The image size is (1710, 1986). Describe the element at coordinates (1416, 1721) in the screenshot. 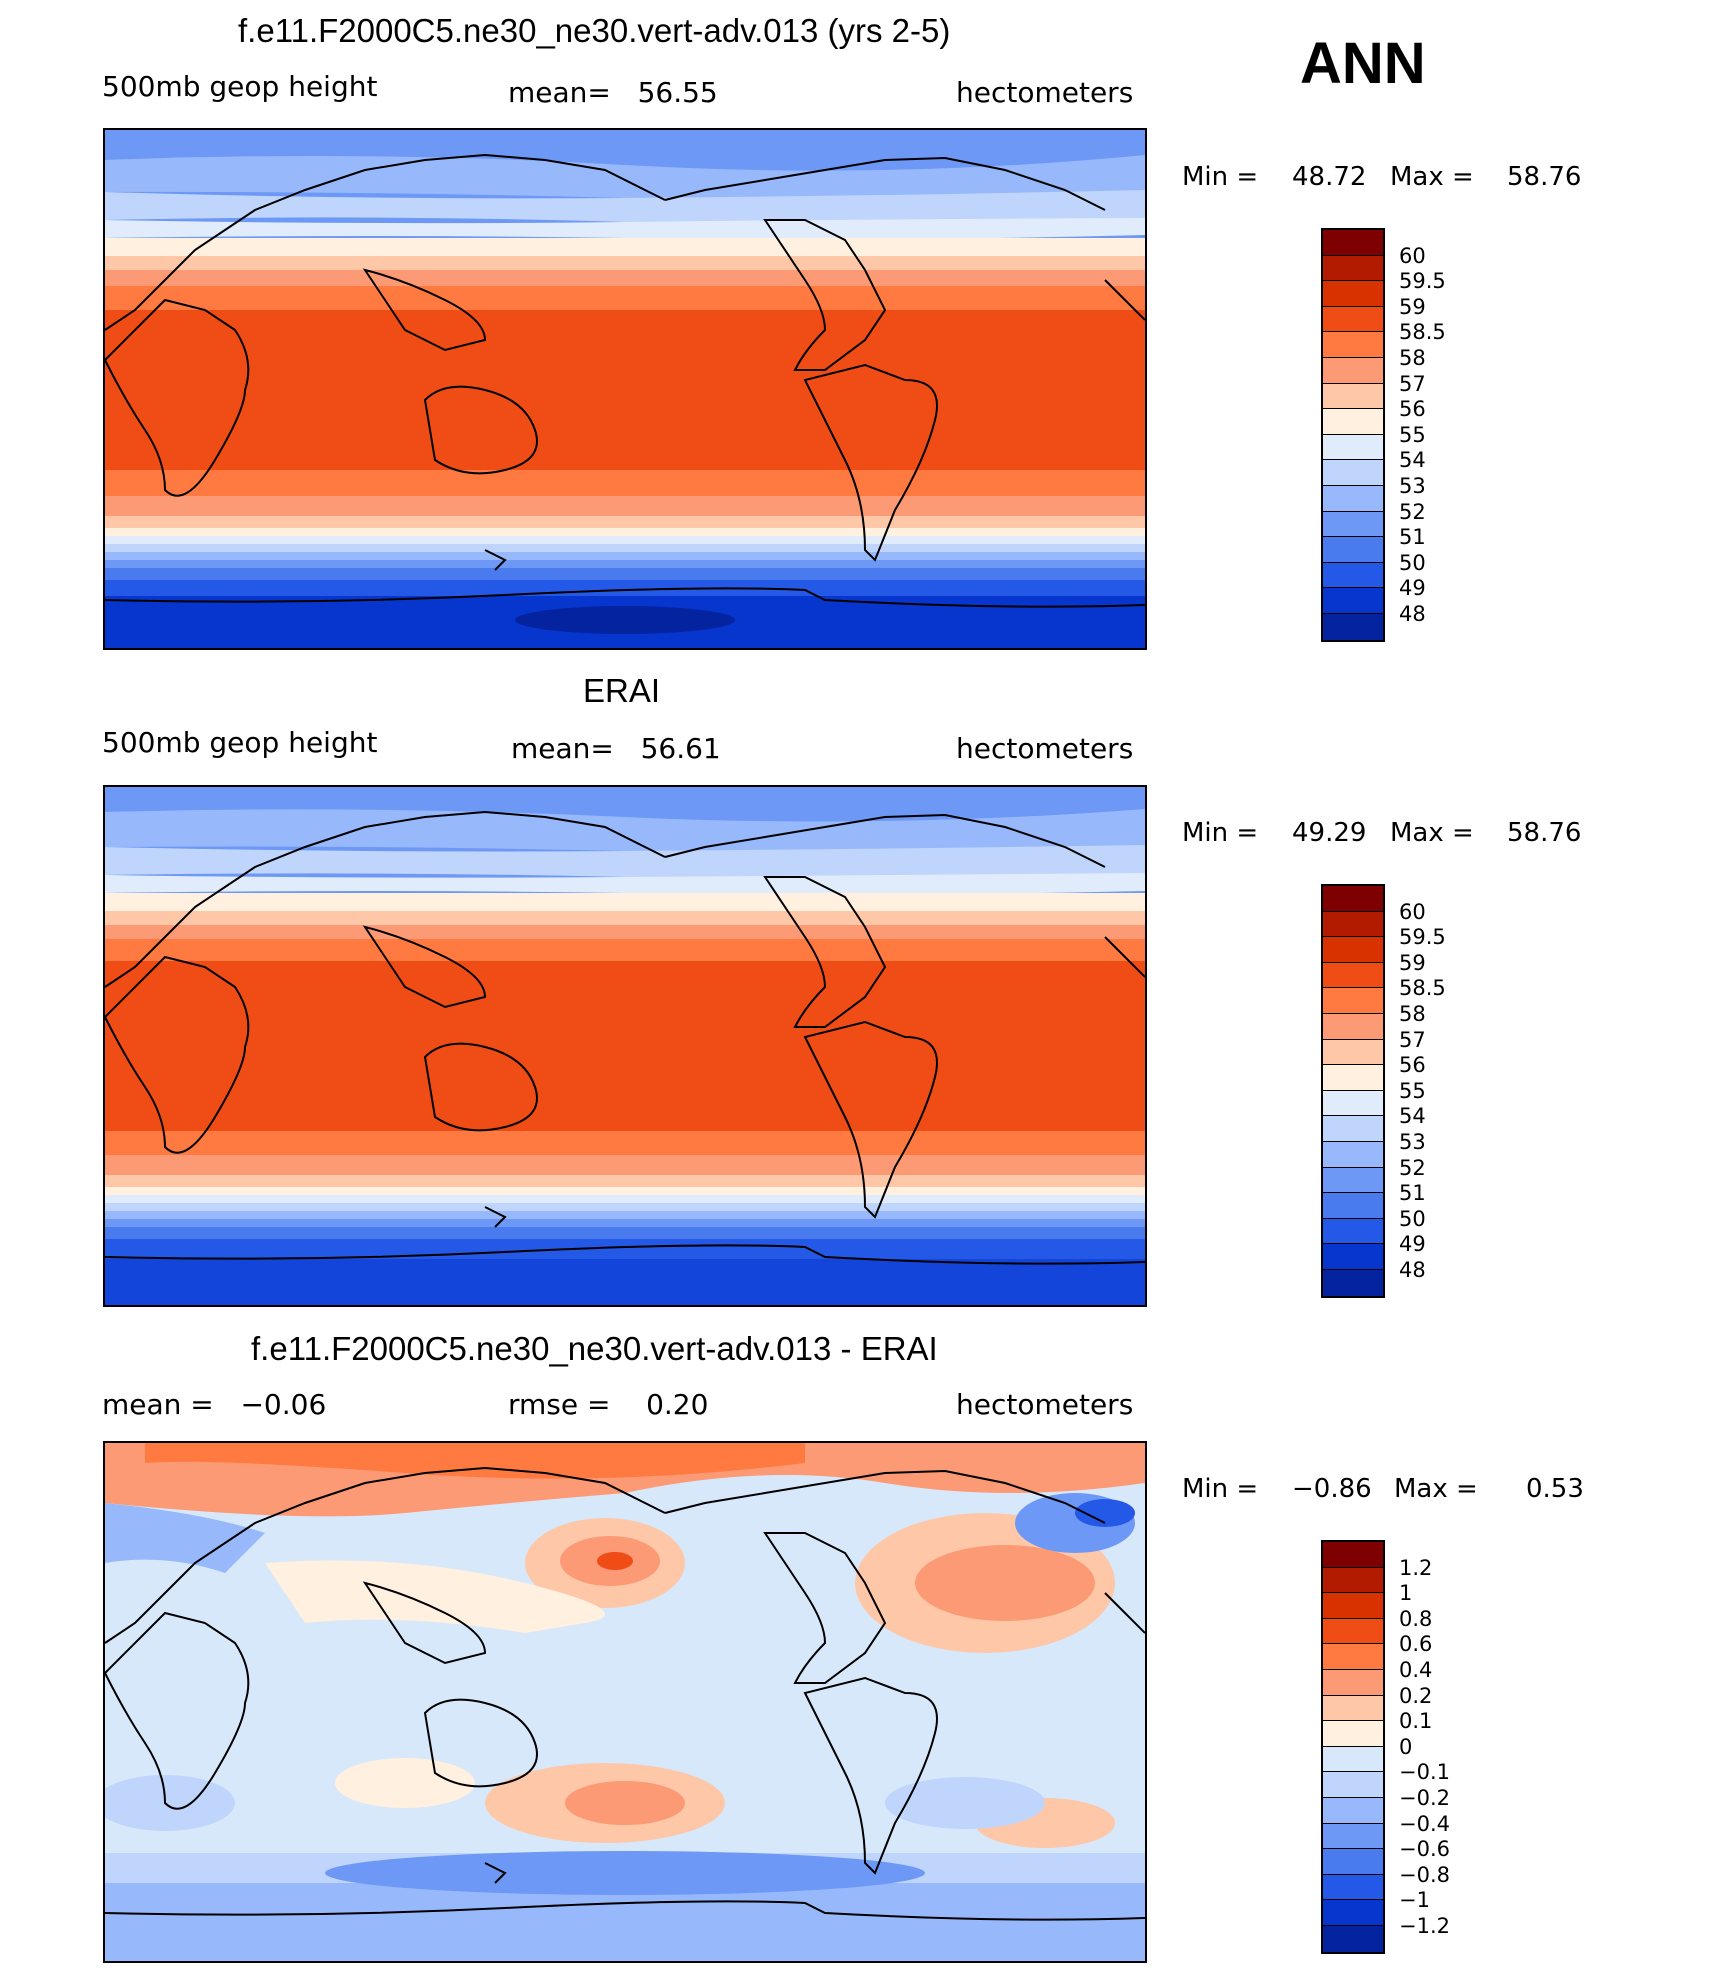

I see `colorbar-tick-label: 0.1` at that location.